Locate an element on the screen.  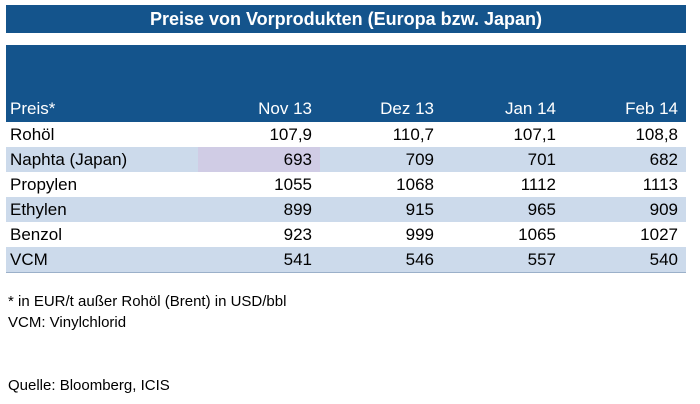
row-label: Ethylen is located at coordinates (102, 209).